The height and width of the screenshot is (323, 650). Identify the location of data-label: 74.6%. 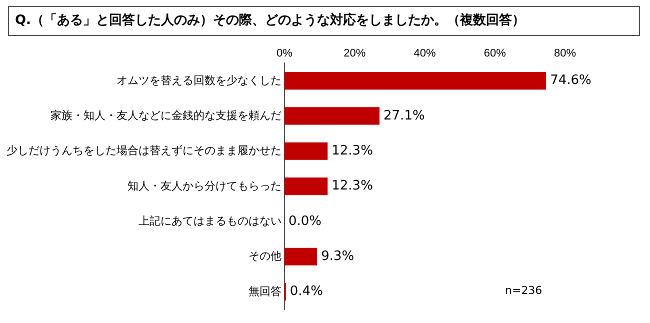
(571, 80).